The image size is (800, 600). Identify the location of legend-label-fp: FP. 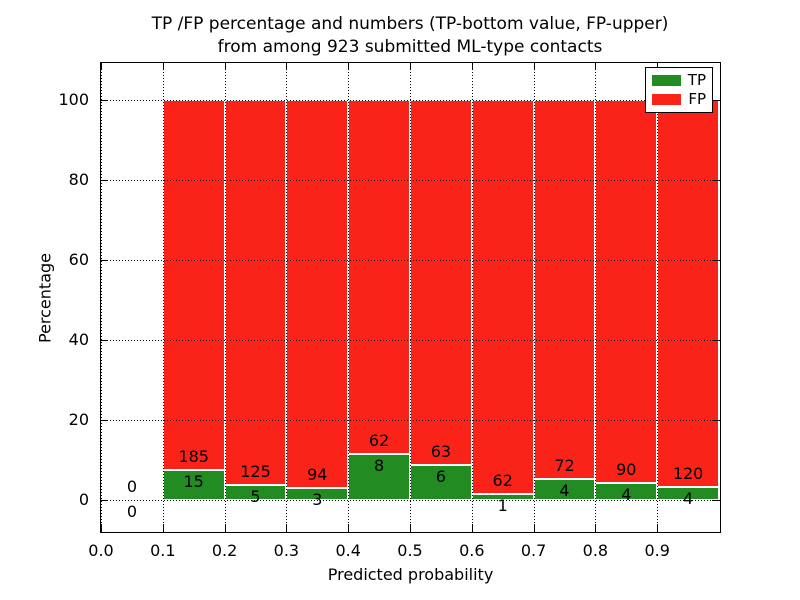
(697, 99).